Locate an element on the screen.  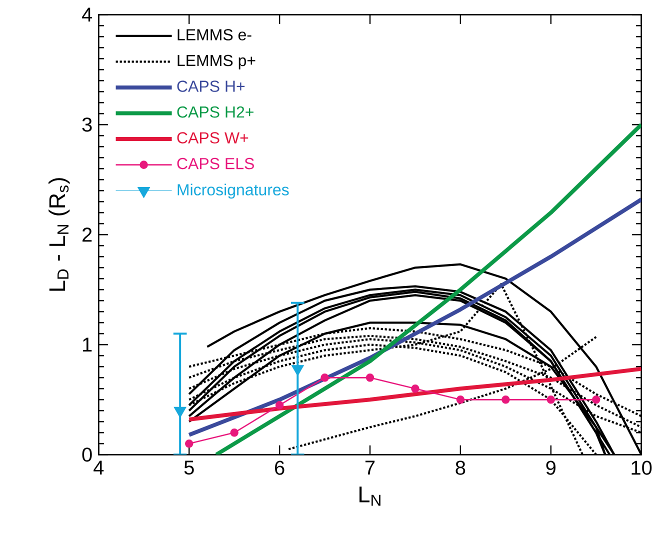
y-axis-title: L$_{D}$ - L$_{N}$ (R$_{s}$) is located at coordinates (59, 234).